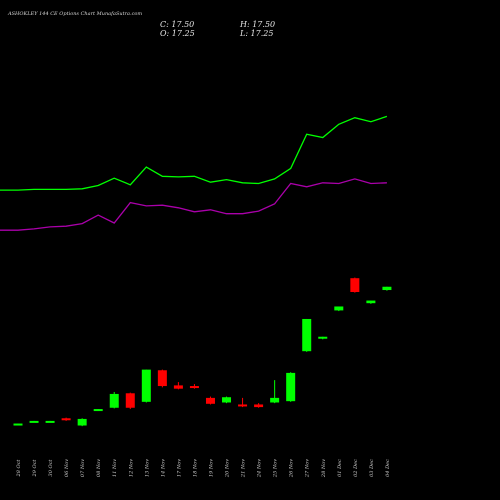  Describe the element at coordinates (340, 468) in the screenshot. I see `x-tick-label: 01 Dec` at that location.